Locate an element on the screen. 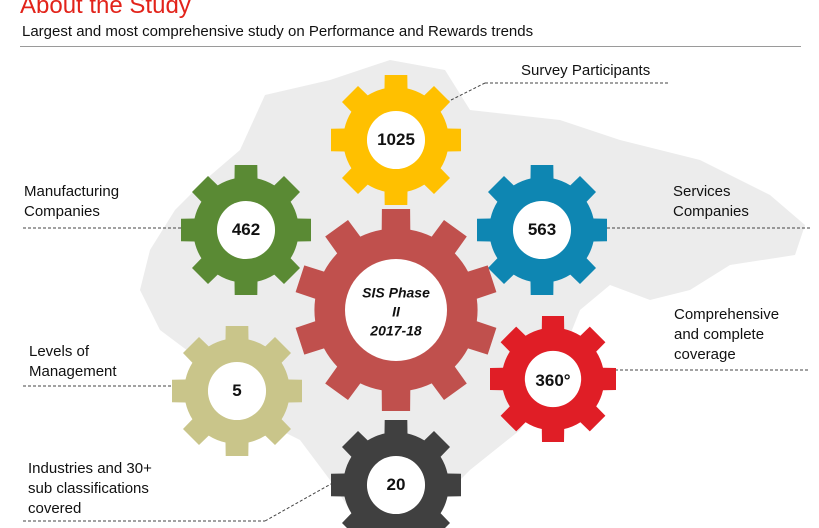 This screenshot has height=528, width=819. manufacturing-gear-hub is located at coordinates (246, 230).